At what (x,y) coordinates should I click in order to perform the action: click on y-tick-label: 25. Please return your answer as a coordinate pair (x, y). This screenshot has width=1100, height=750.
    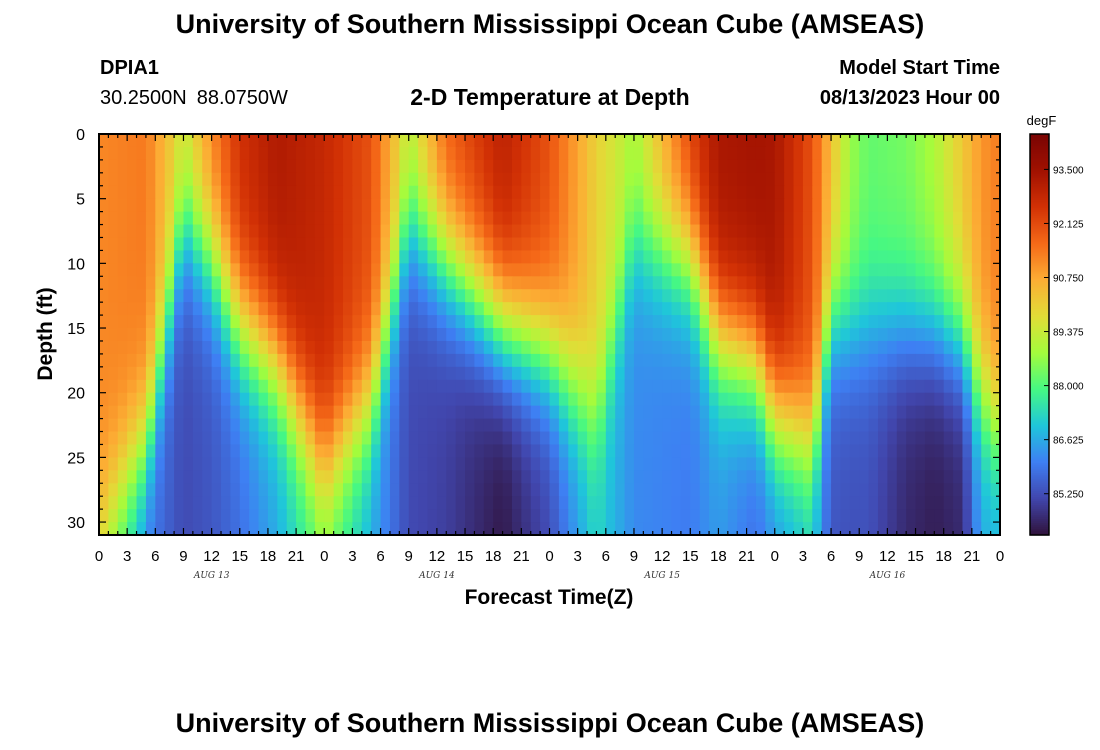
    Looking at the image, I should click on (76, 458).